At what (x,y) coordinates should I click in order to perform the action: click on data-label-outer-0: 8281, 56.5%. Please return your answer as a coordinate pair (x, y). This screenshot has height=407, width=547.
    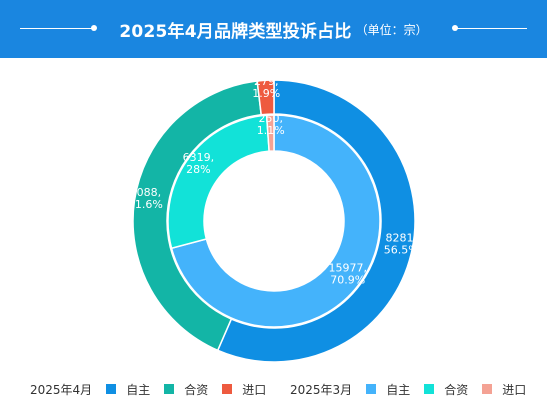
    Looking at the image, I should click on (401, 243).